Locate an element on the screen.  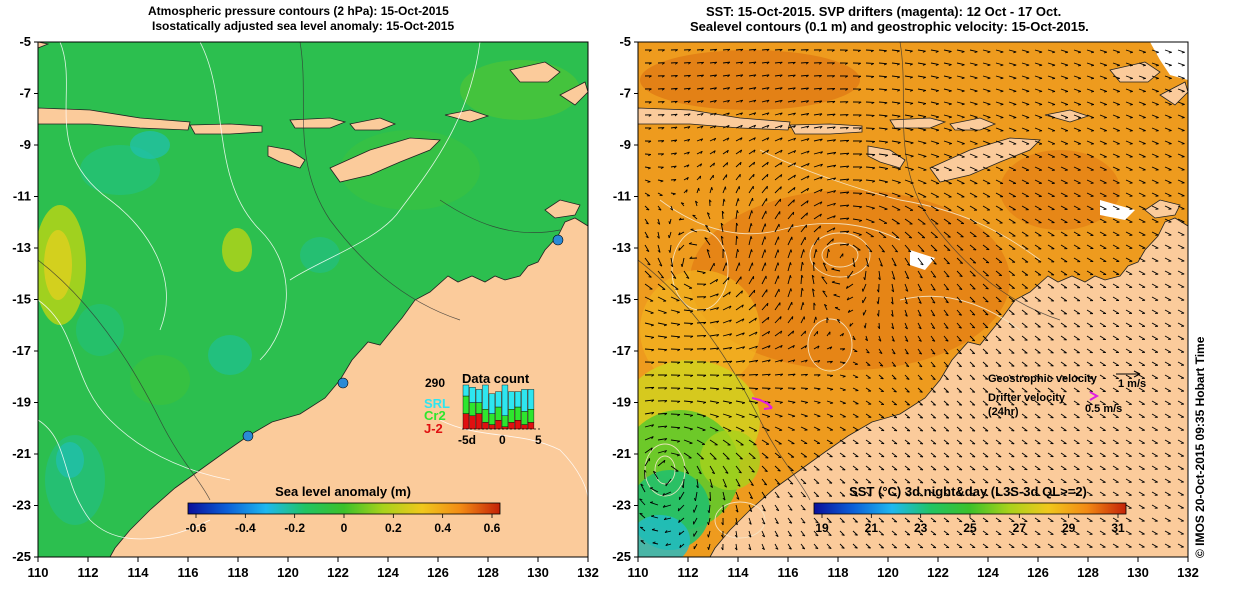
data-count-bar-cr2 is located at coordinates (518, 413).